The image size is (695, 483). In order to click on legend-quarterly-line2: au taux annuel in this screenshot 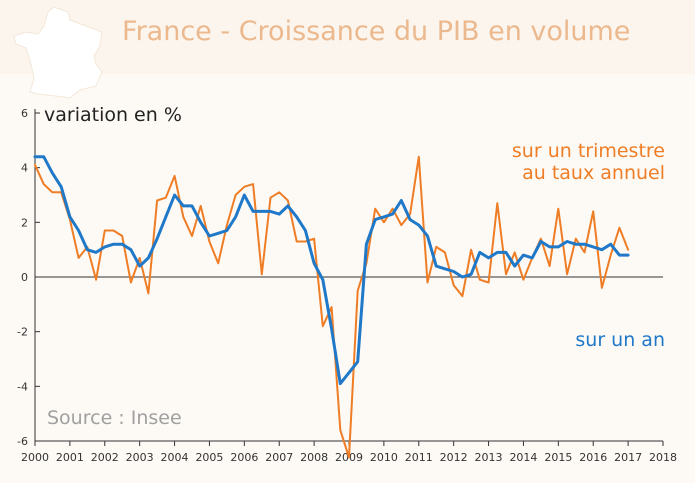, I will do `click(593, 173)`.